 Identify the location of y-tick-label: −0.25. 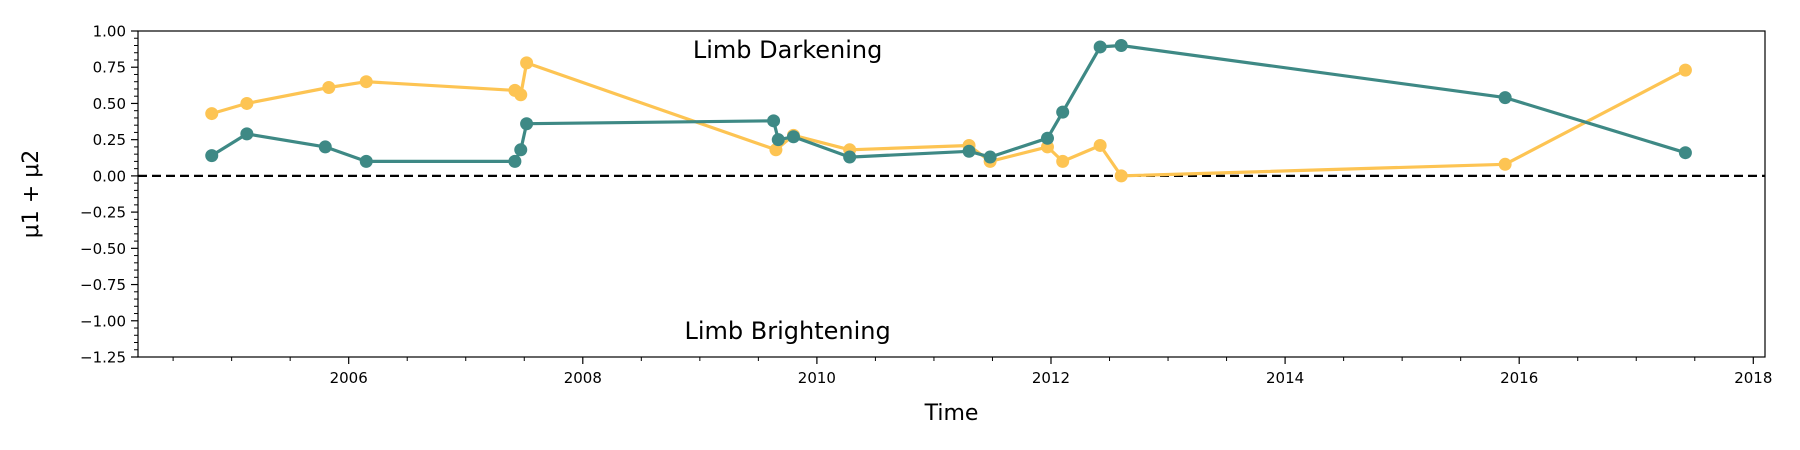
(103, 213).